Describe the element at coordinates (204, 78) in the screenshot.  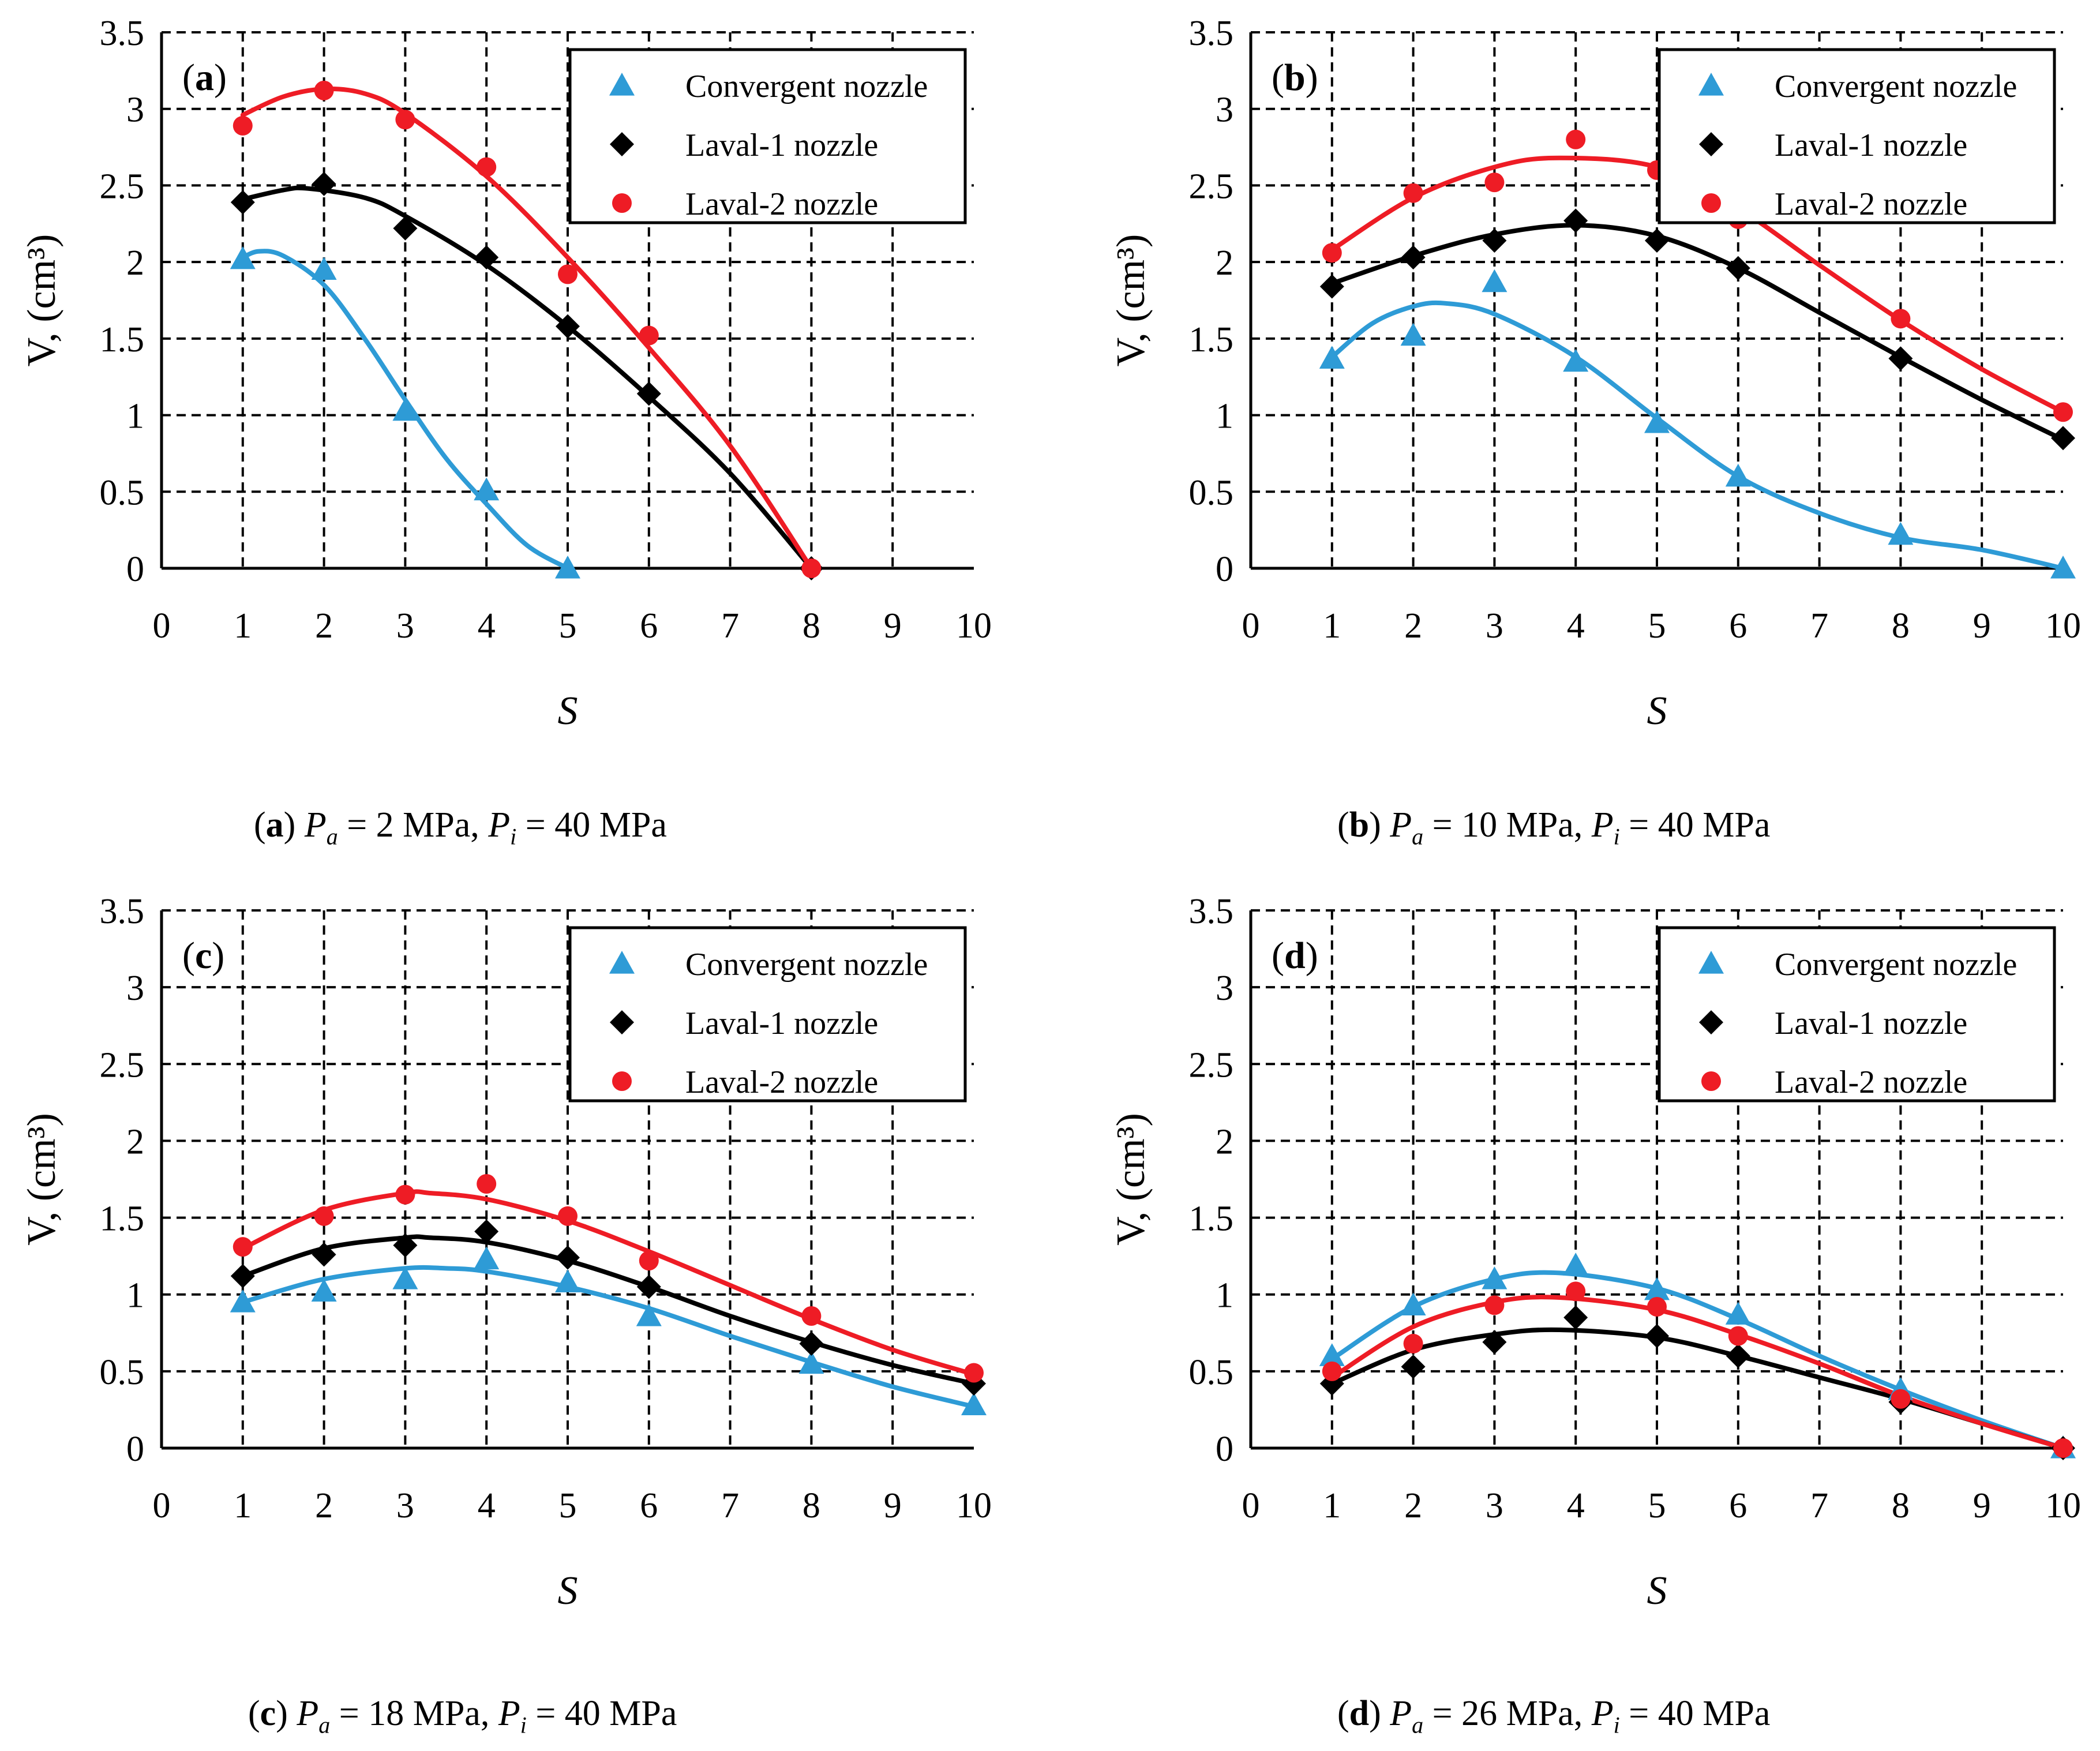
I see `panel-label: (a)` at that location.